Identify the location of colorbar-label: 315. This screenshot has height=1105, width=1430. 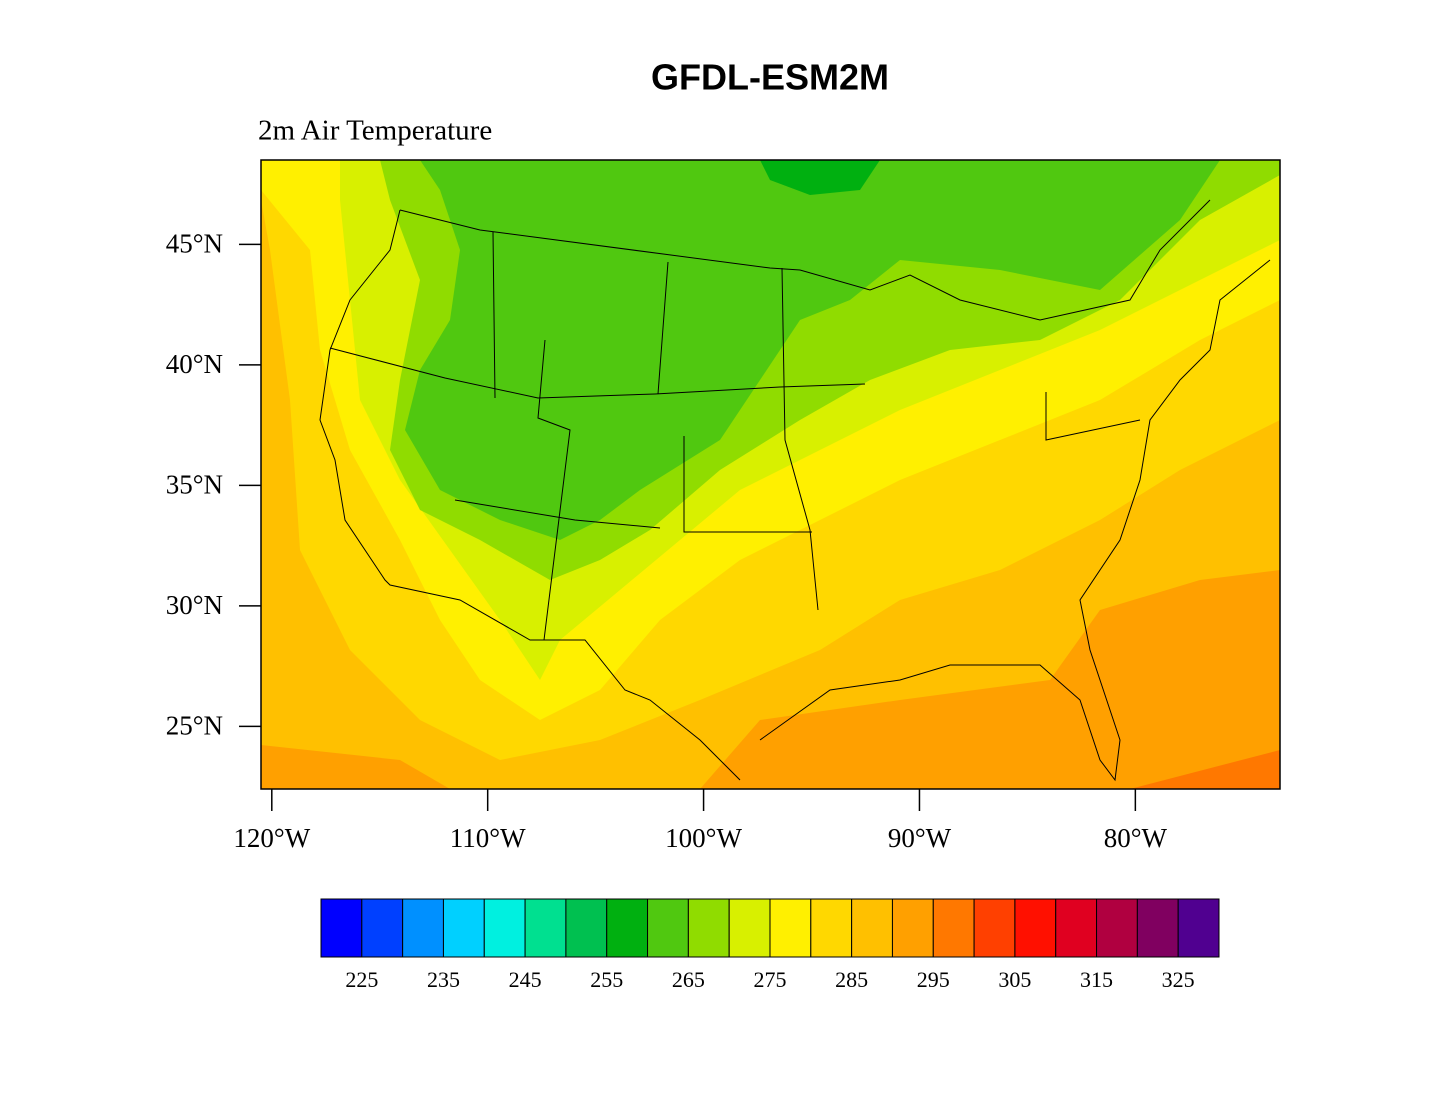
(1096, 979).